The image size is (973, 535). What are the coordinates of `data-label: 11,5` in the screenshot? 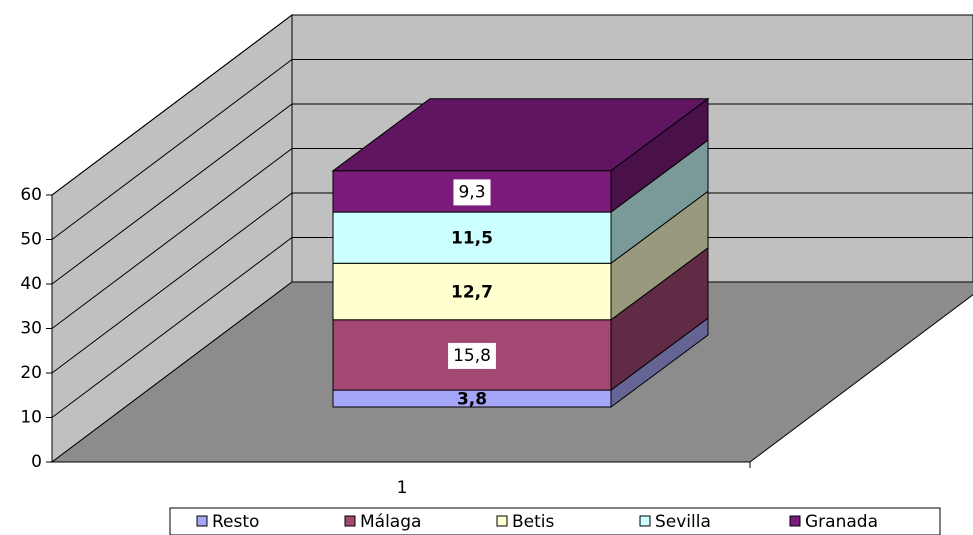 It's located at (472, 239).